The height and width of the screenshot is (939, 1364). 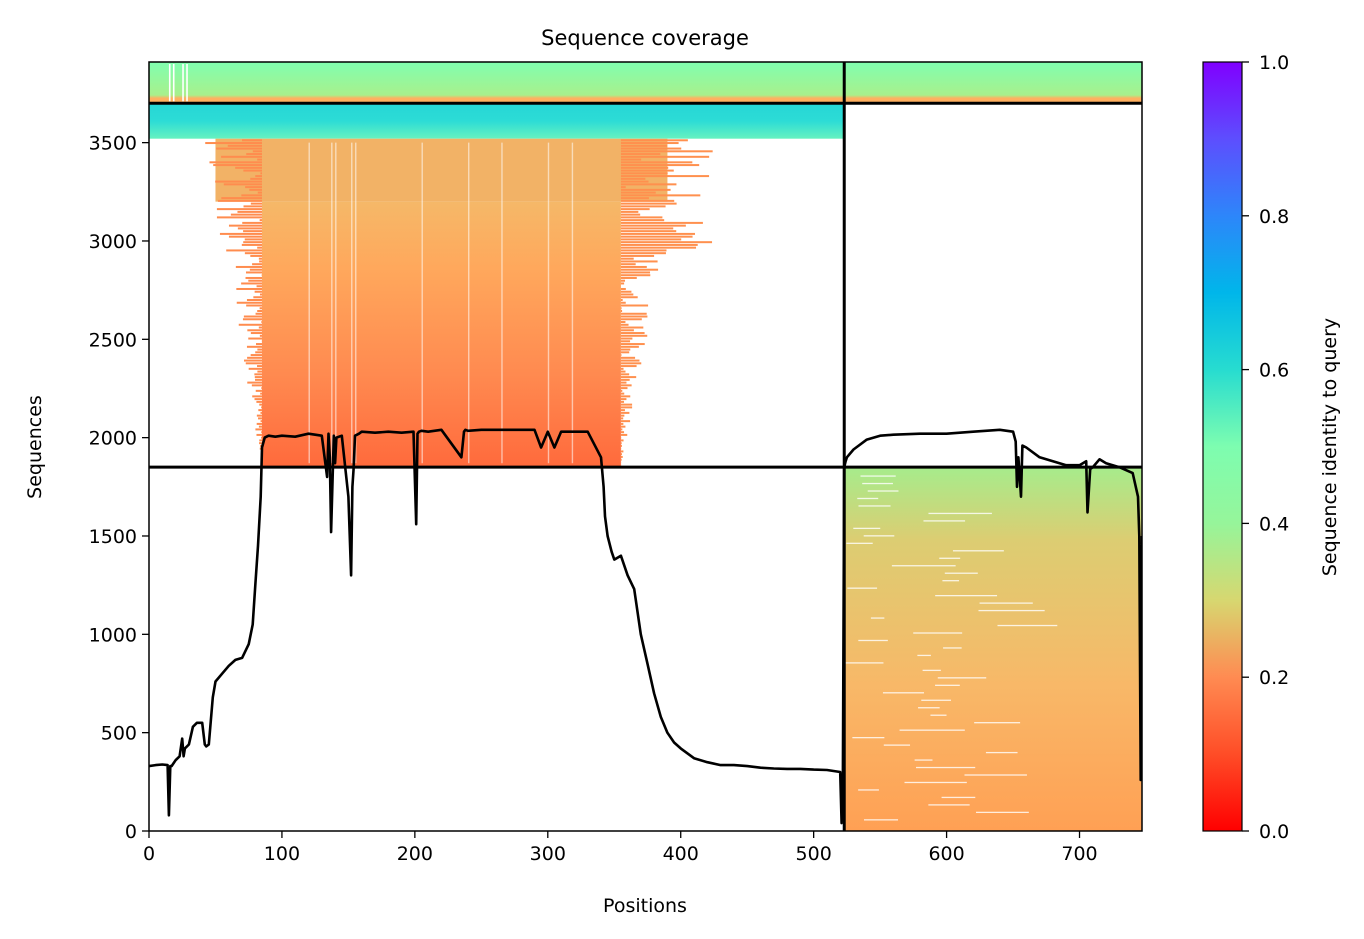 What do you see at coordinates (645, 906) in the screenshot?
I see `x-axis-label: Positions` at bounding box center [645, 906].